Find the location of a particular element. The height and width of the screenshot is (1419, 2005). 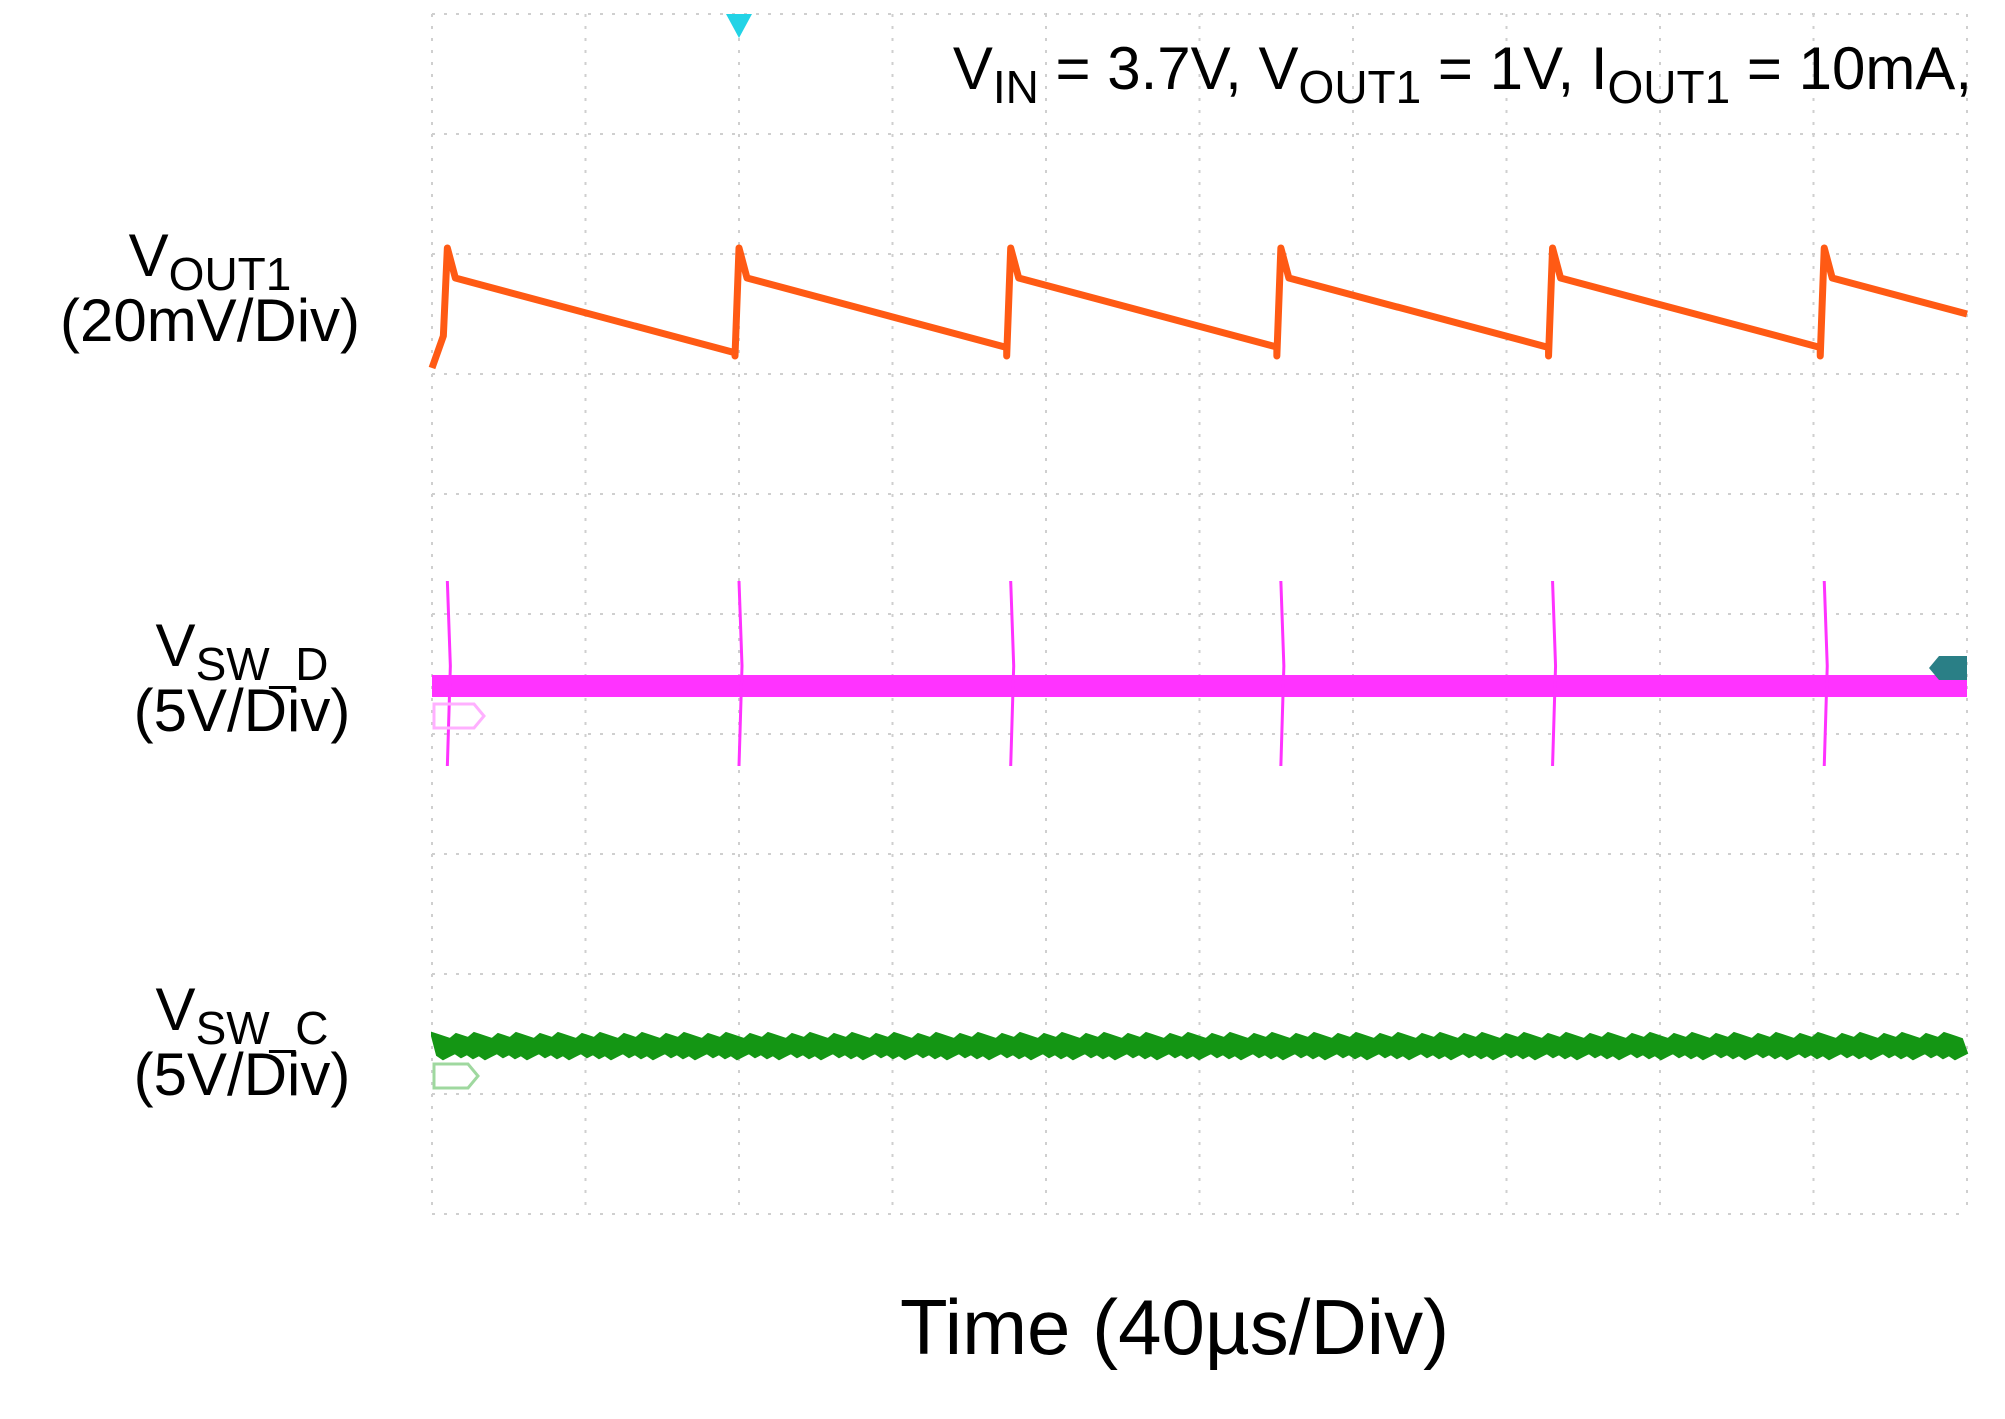

test-conditions-title: VIN = 3.7V, VOUT1 = 1V, IOUT1 = 10mA, is located at coordinates (1462, 73).